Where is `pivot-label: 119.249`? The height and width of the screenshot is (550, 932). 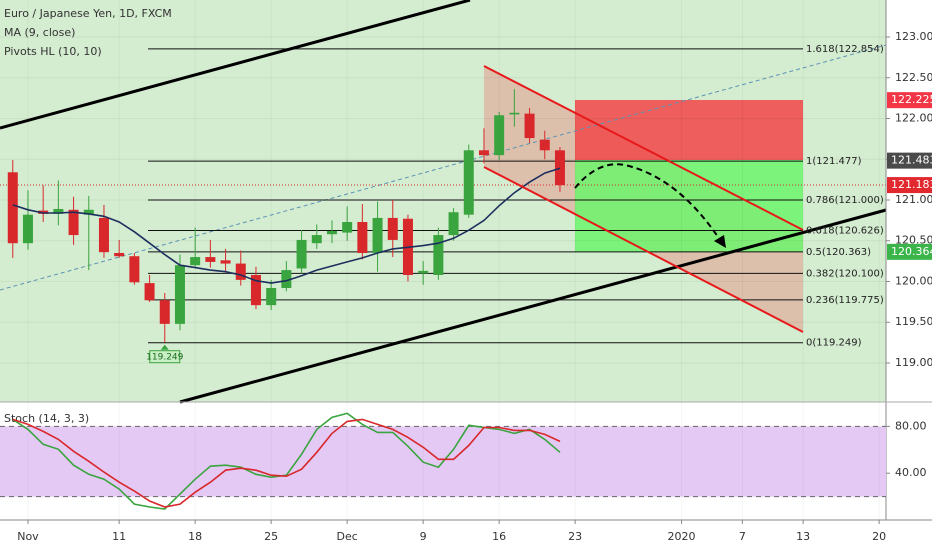
pivot-label: 119.249 is located at coordinates (164, 358).